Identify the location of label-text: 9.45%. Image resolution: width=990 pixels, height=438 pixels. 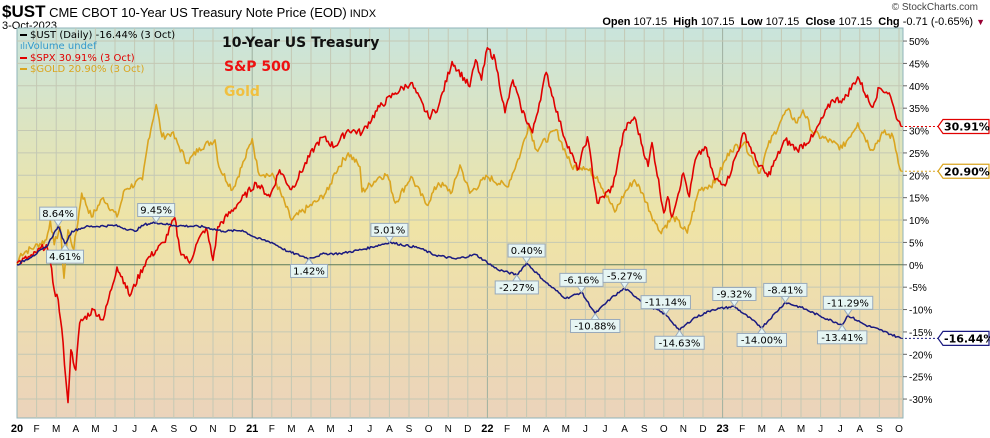
(156, 211).